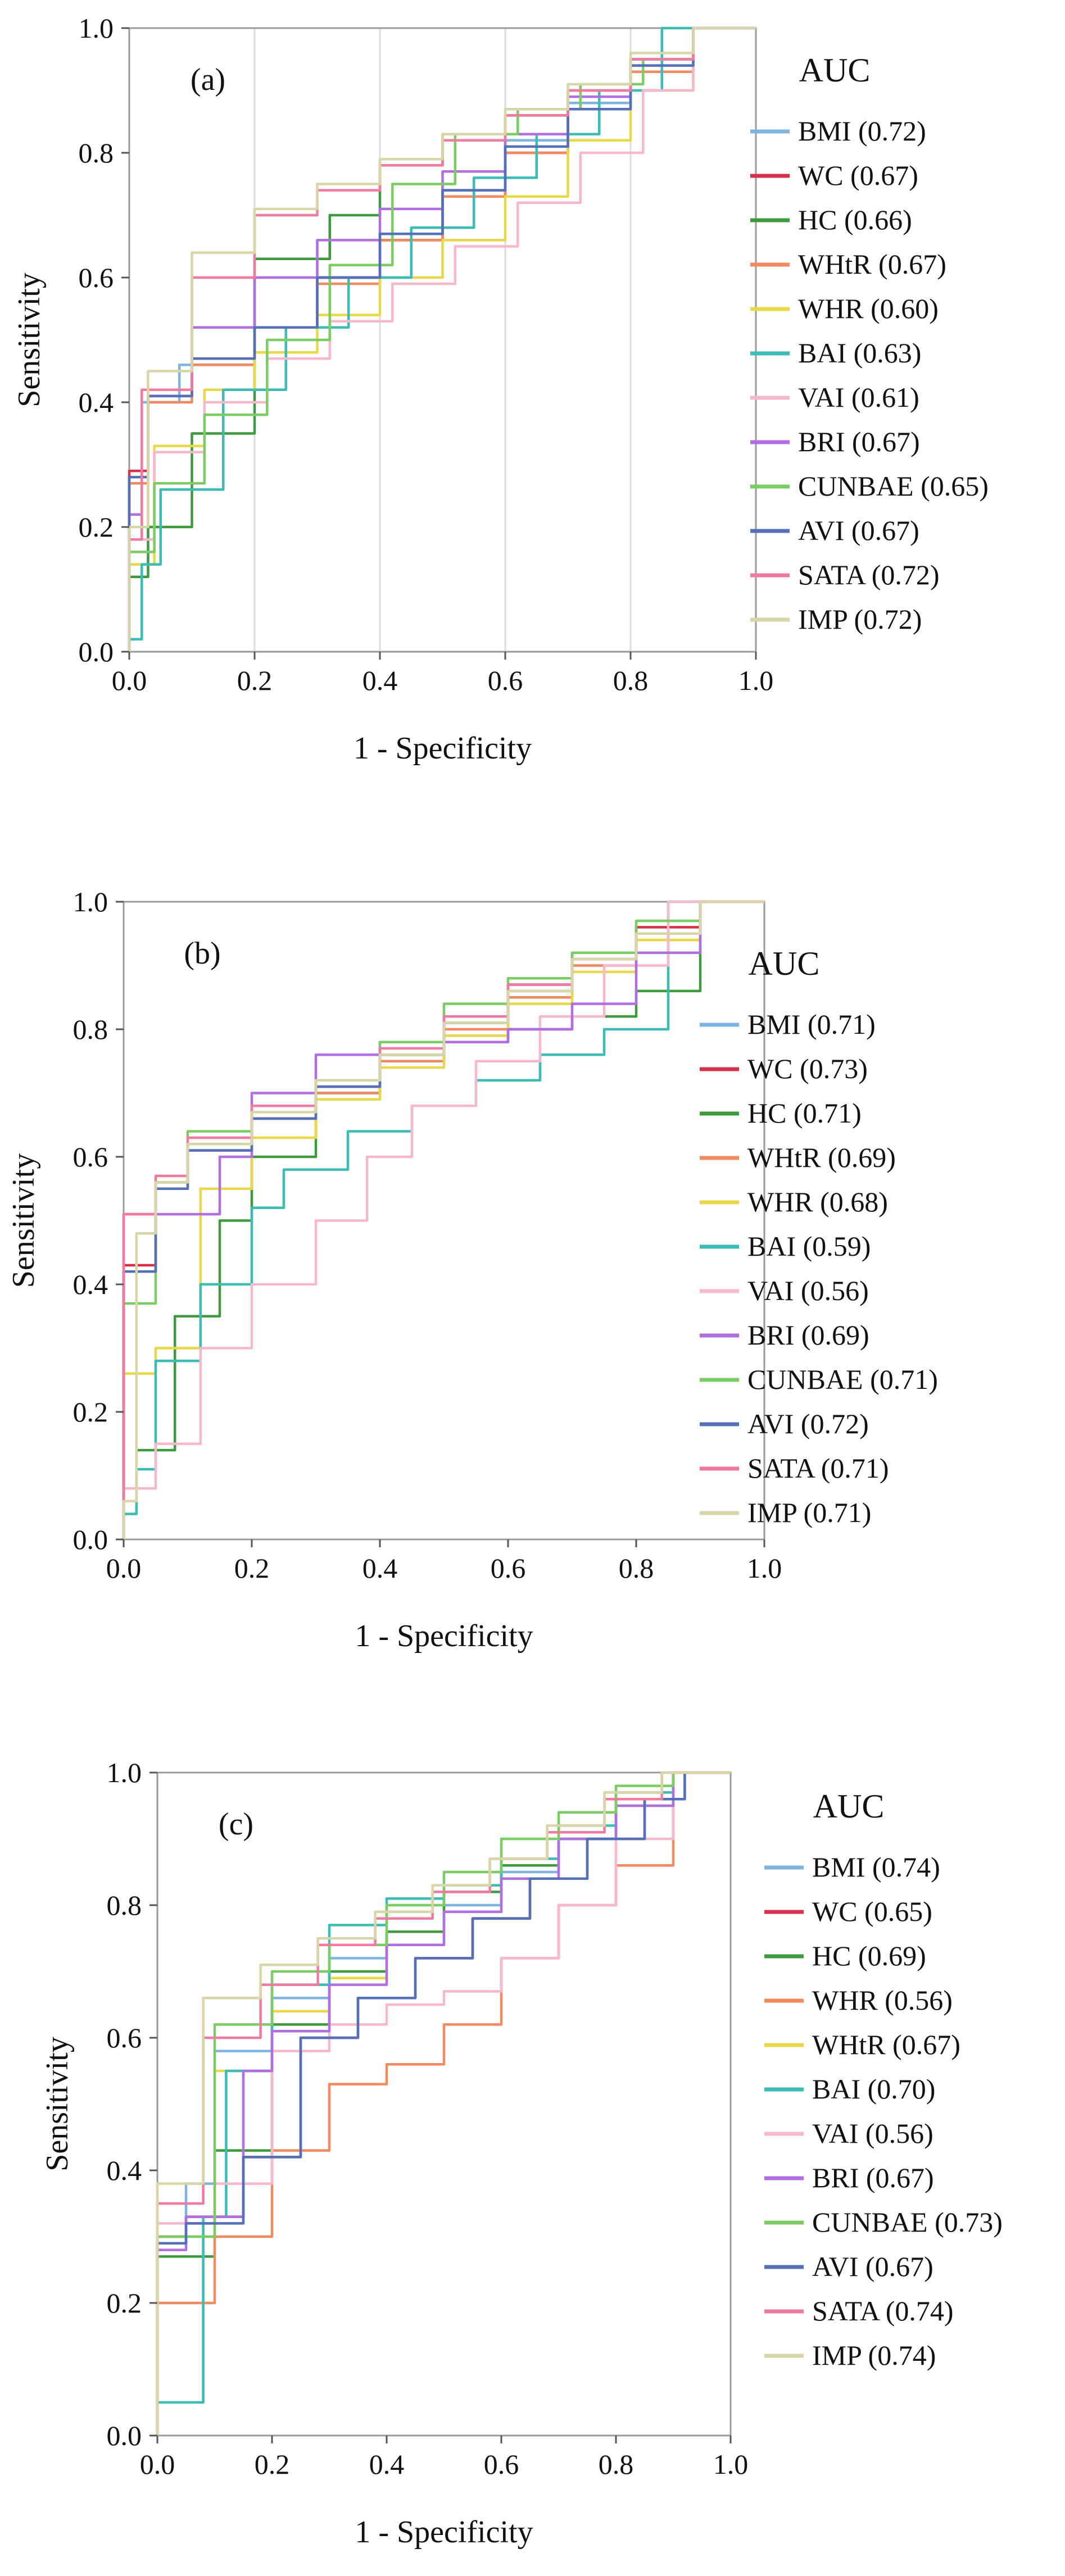 This screenshot has width=1065, height=2576. What do you see at coordinates (869, 308) in the screenshot?
I see `legend-entry: WHR (0.60)` at bounding box center [869, 308].